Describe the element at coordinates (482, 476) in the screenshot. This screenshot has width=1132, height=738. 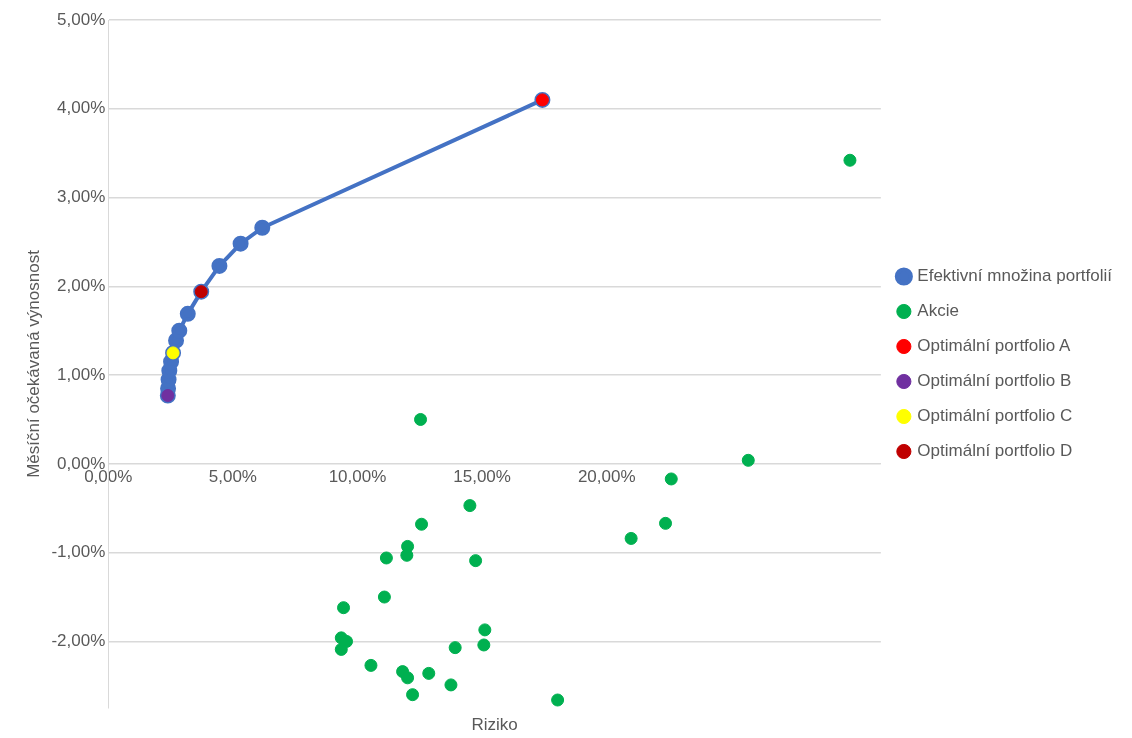
I see `x-tick-label: 15,00%` at that location.